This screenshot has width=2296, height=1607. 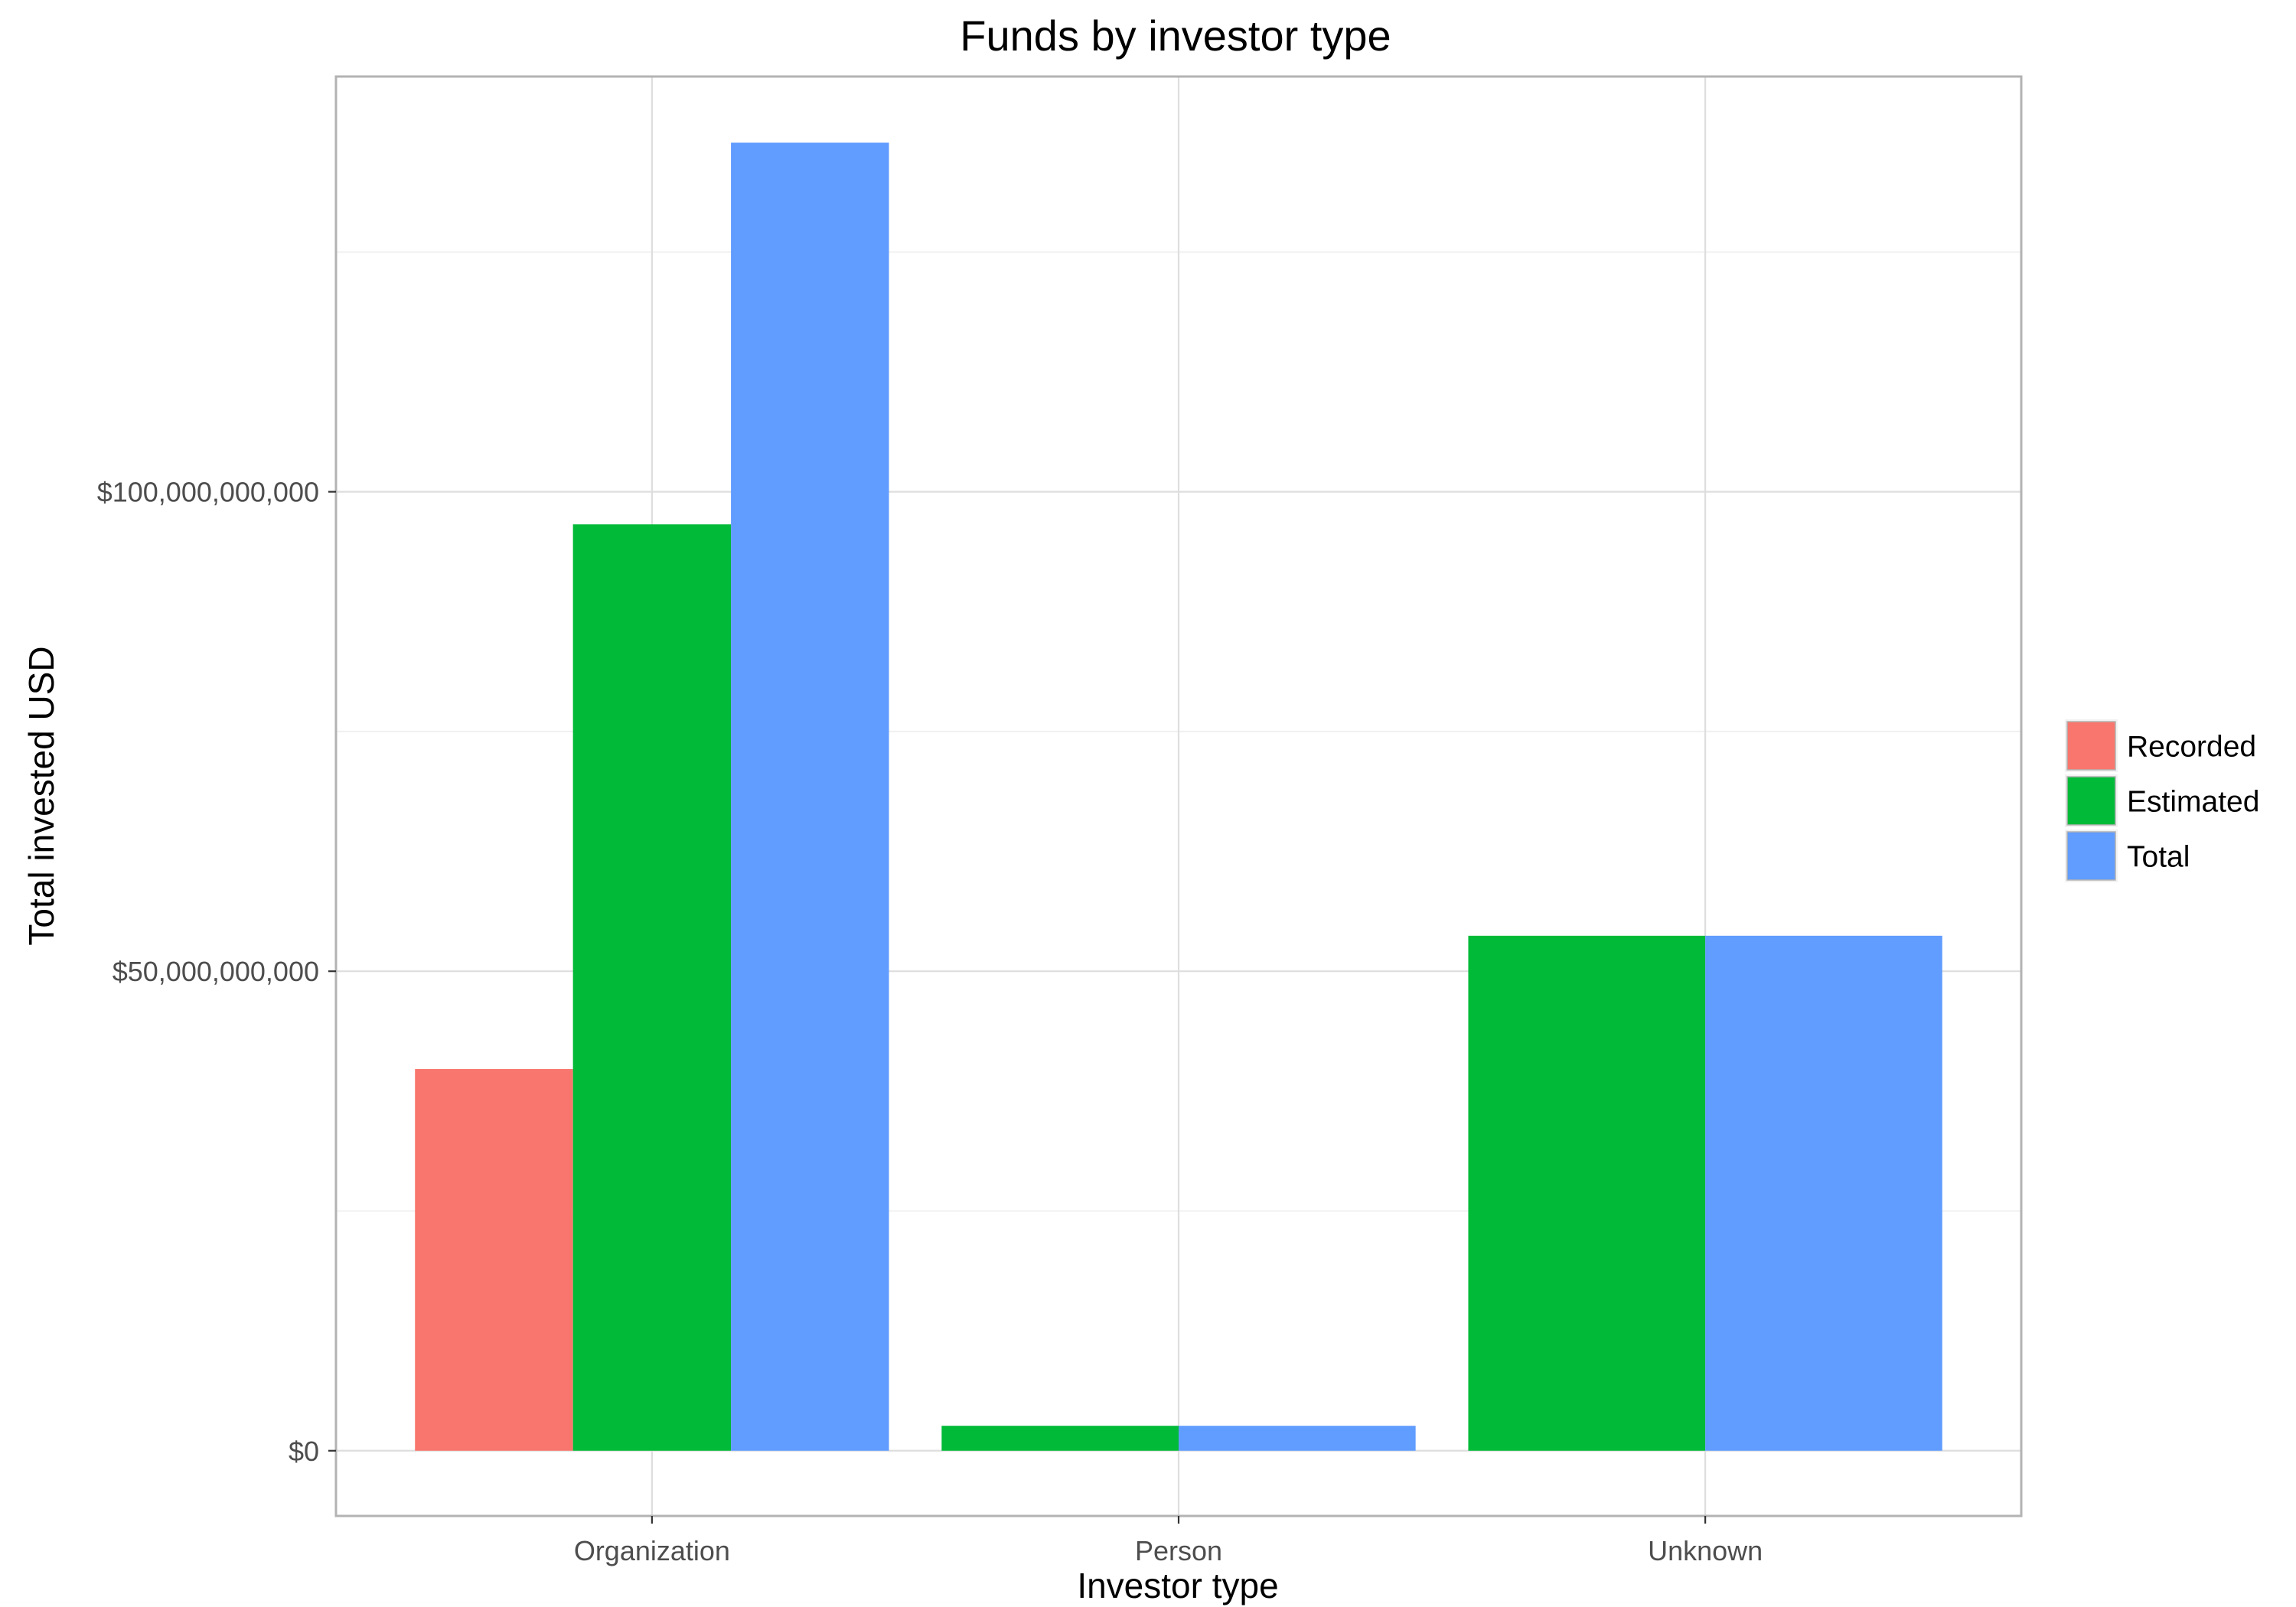 What do you see at coordinates (1178, 1550) in the screenshot?
I see `x-tick-label: Person` at bounding box center [1178, 1550].